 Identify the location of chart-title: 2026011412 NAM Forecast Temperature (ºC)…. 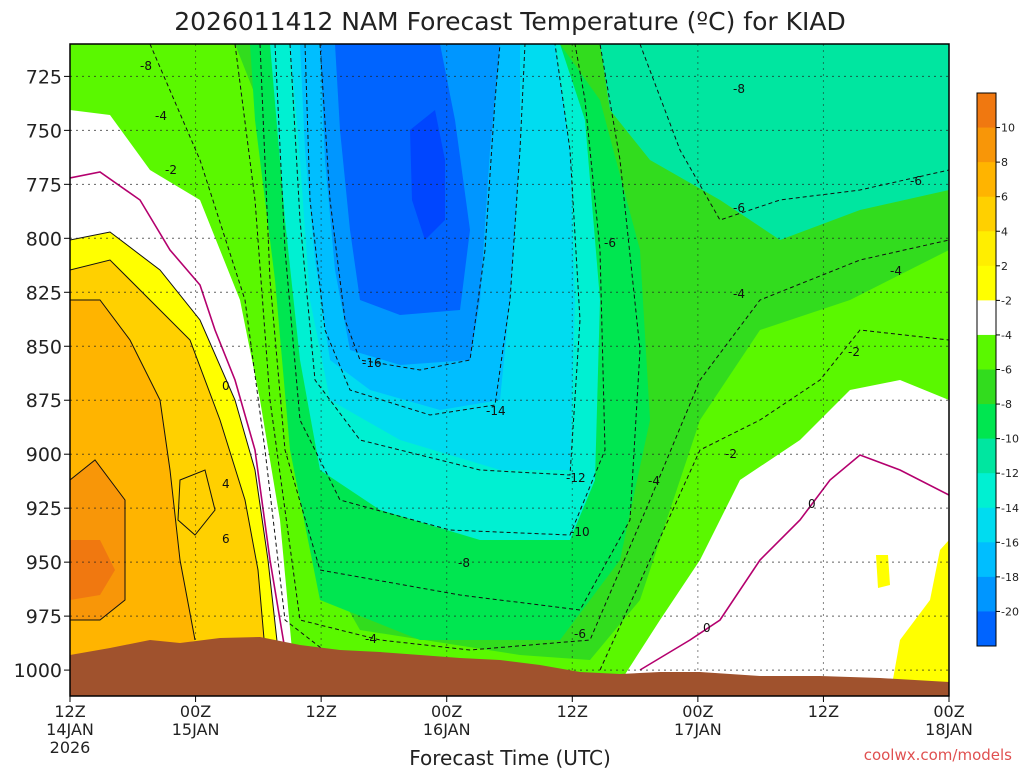
(510, 21).